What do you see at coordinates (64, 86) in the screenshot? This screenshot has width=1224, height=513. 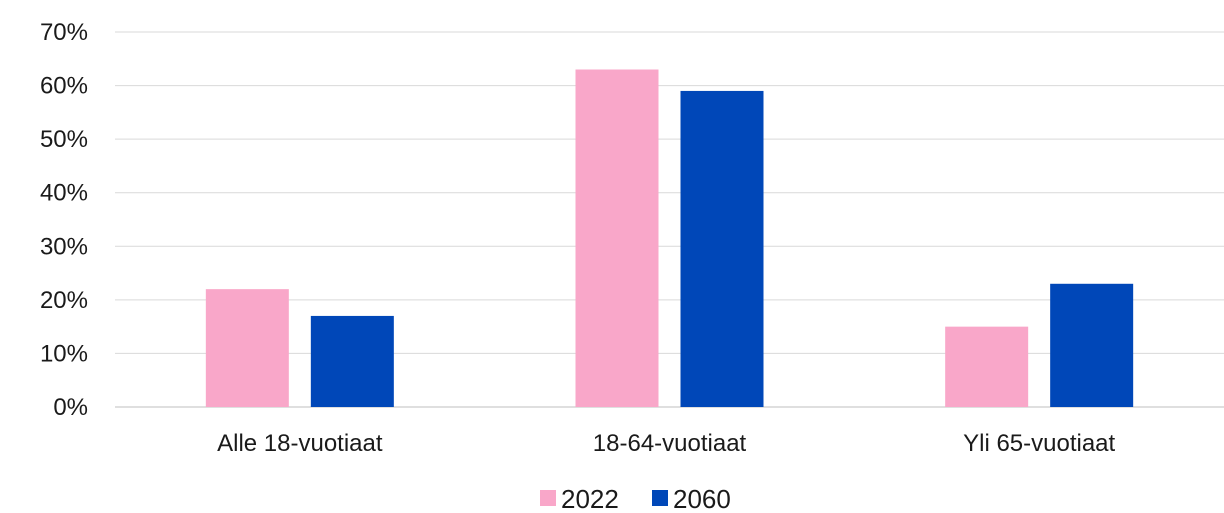 I see `y-tick-label: 60%` at bounding box center [64, 86].